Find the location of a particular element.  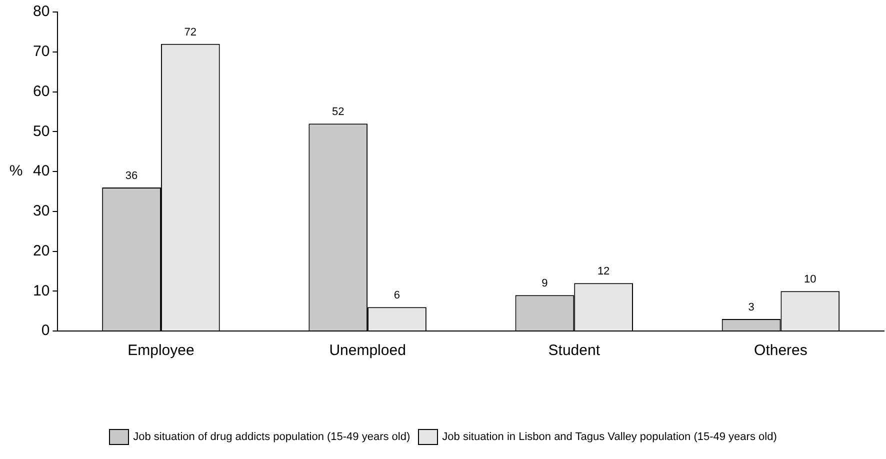

y-tick-label: 20 is located at coordinates (41, 251).